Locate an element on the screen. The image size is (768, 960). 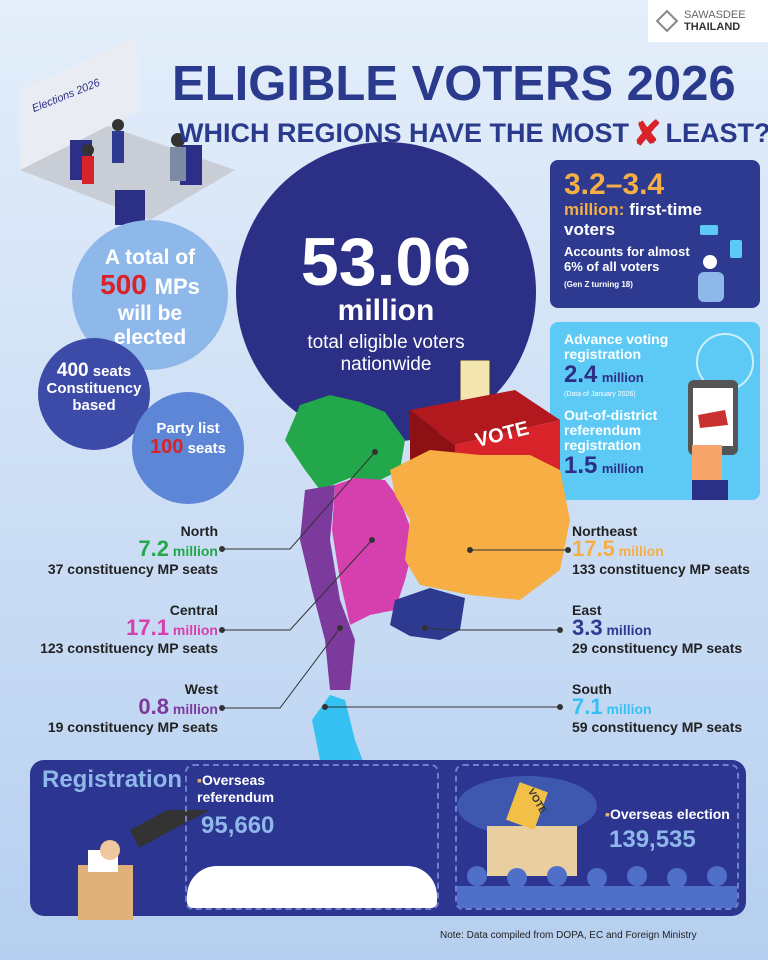
voter-person-icon is located at coordinates (720, 263).